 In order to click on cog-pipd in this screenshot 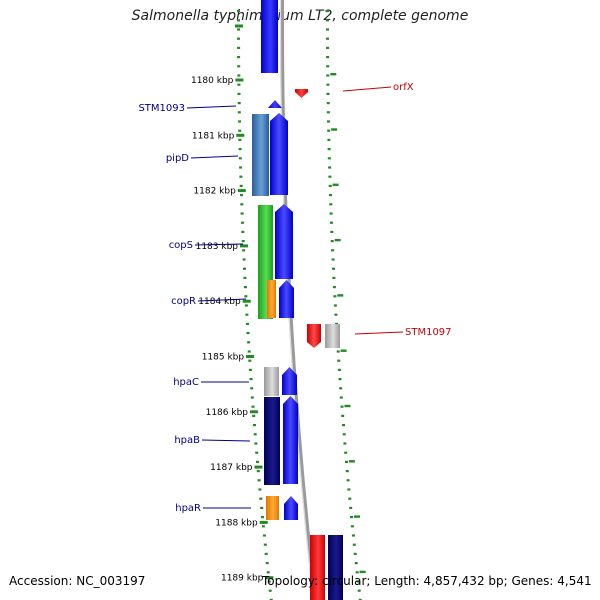, I will do `click(260, 155)`.